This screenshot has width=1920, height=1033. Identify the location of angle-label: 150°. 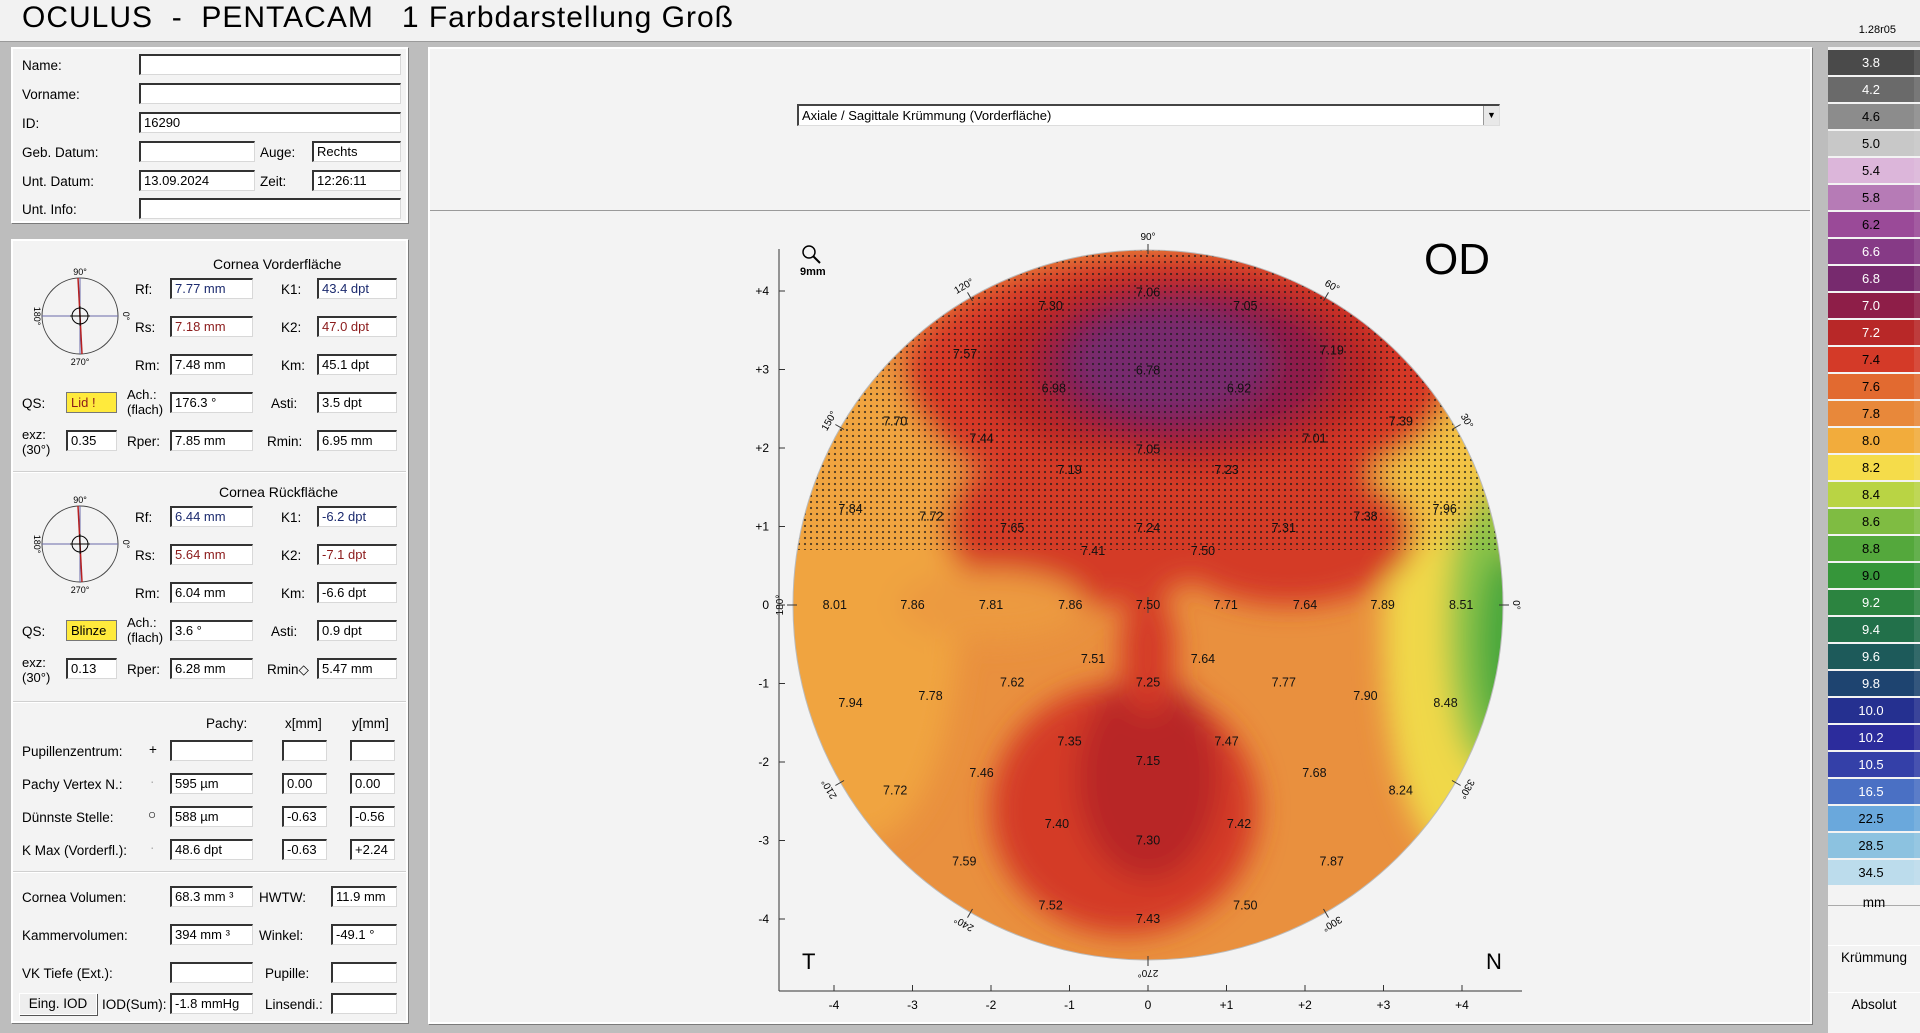
(830, 421).